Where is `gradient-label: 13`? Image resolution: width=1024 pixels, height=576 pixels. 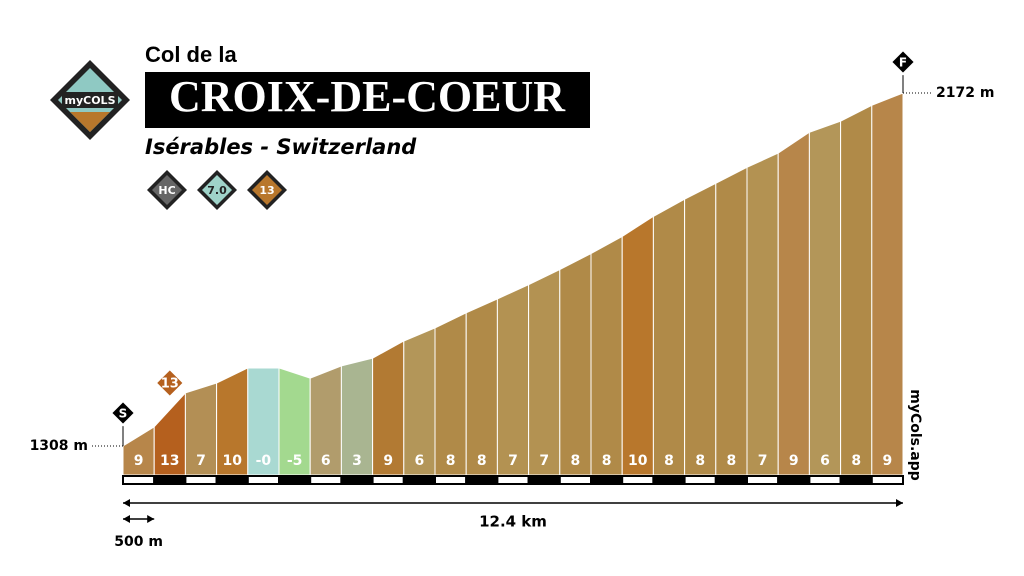 gradient-label: 13 is located at coordinates (169, 461).